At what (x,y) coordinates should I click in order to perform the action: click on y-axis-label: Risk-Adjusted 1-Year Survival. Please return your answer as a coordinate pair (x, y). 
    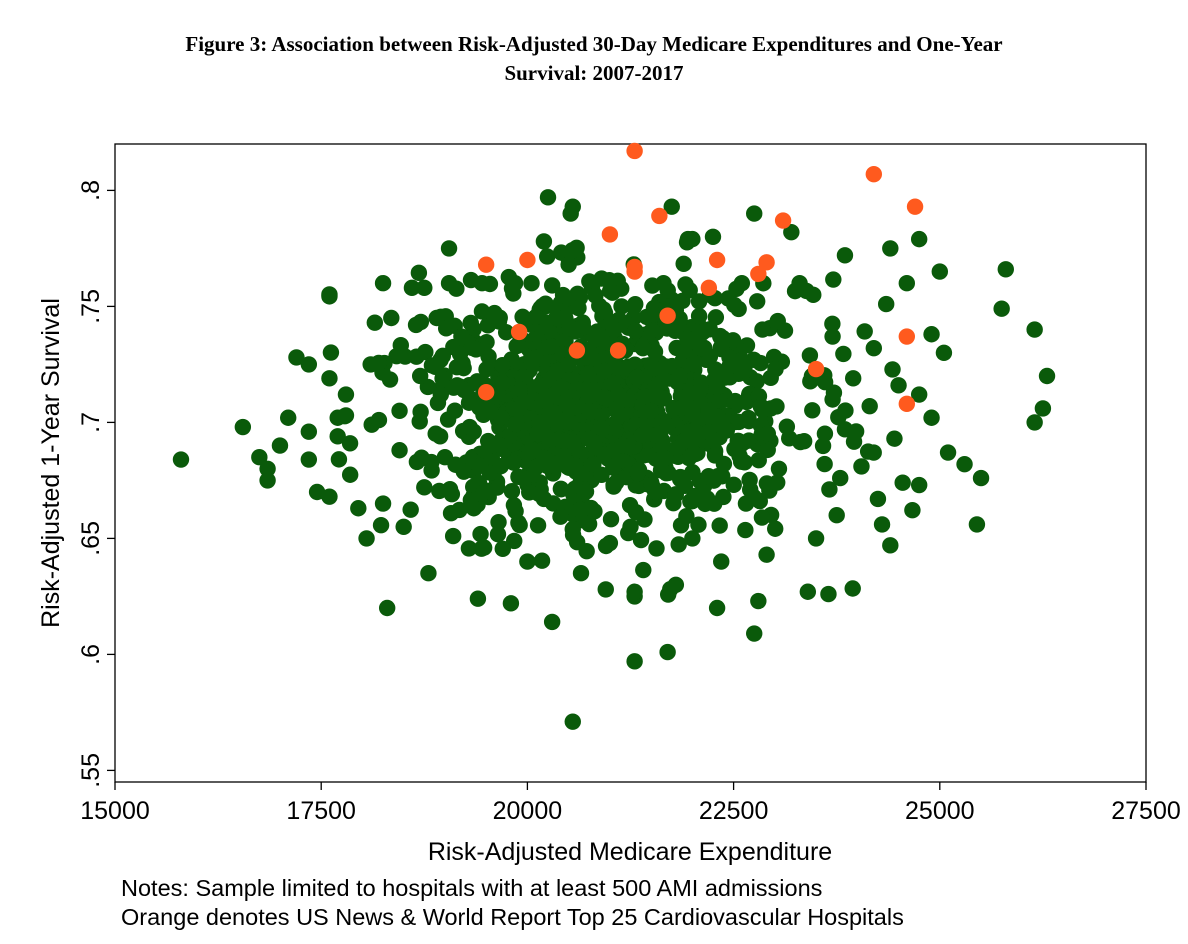
    Looking at the image, I should click on (51, 463).